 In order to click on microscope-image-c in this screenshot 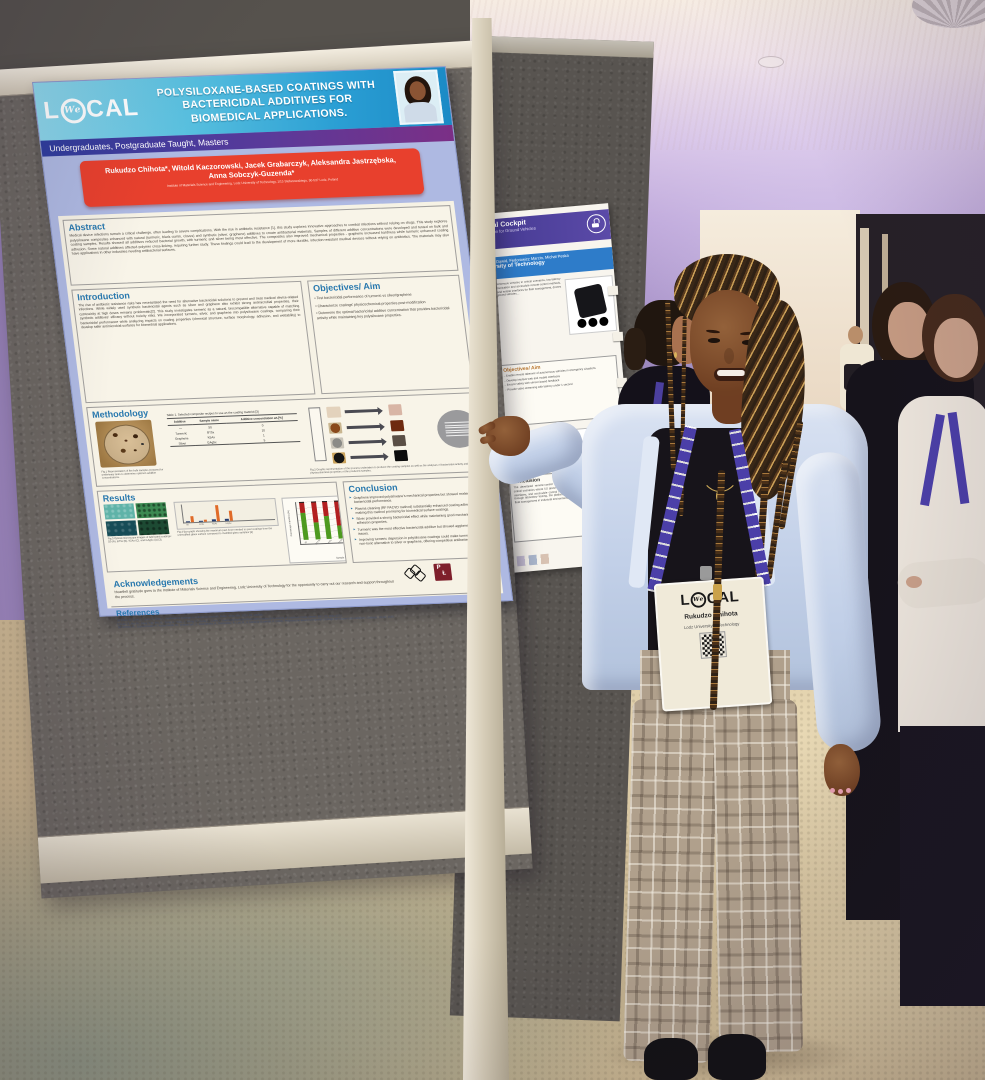, I will do `click(121, 528)`.